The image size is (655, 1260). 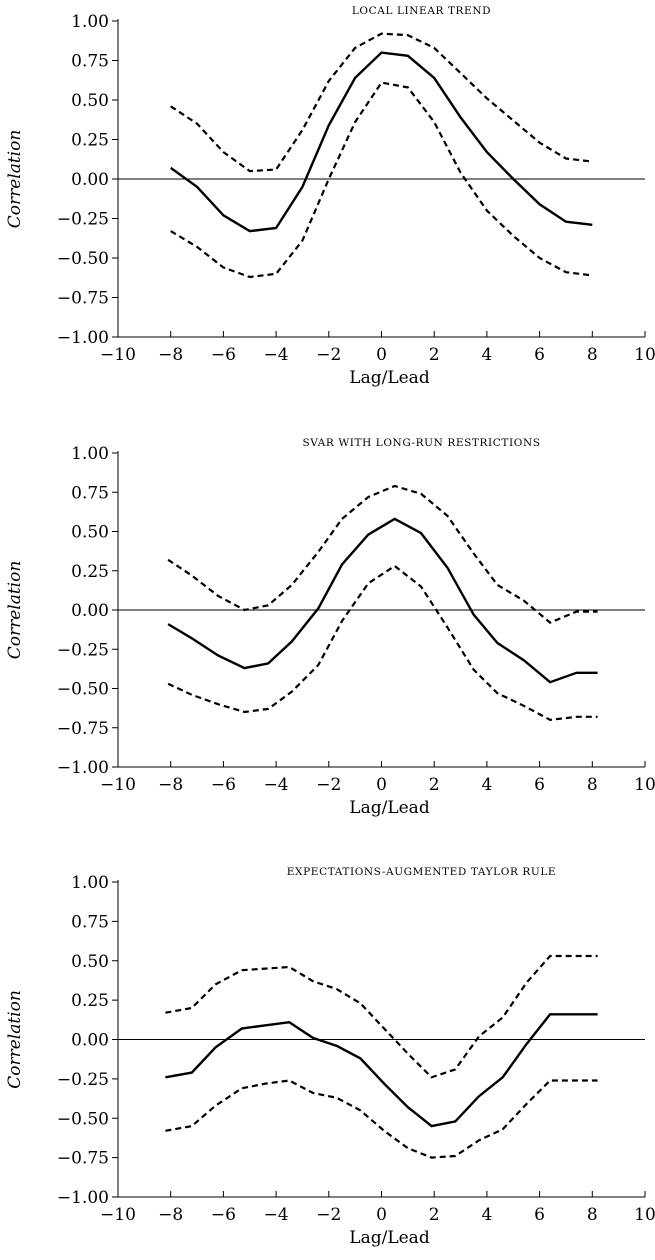 I want to click on chart-title: SVAR WITH LONG-RUN RESTRICTIONS, so click(x=421, y=443).